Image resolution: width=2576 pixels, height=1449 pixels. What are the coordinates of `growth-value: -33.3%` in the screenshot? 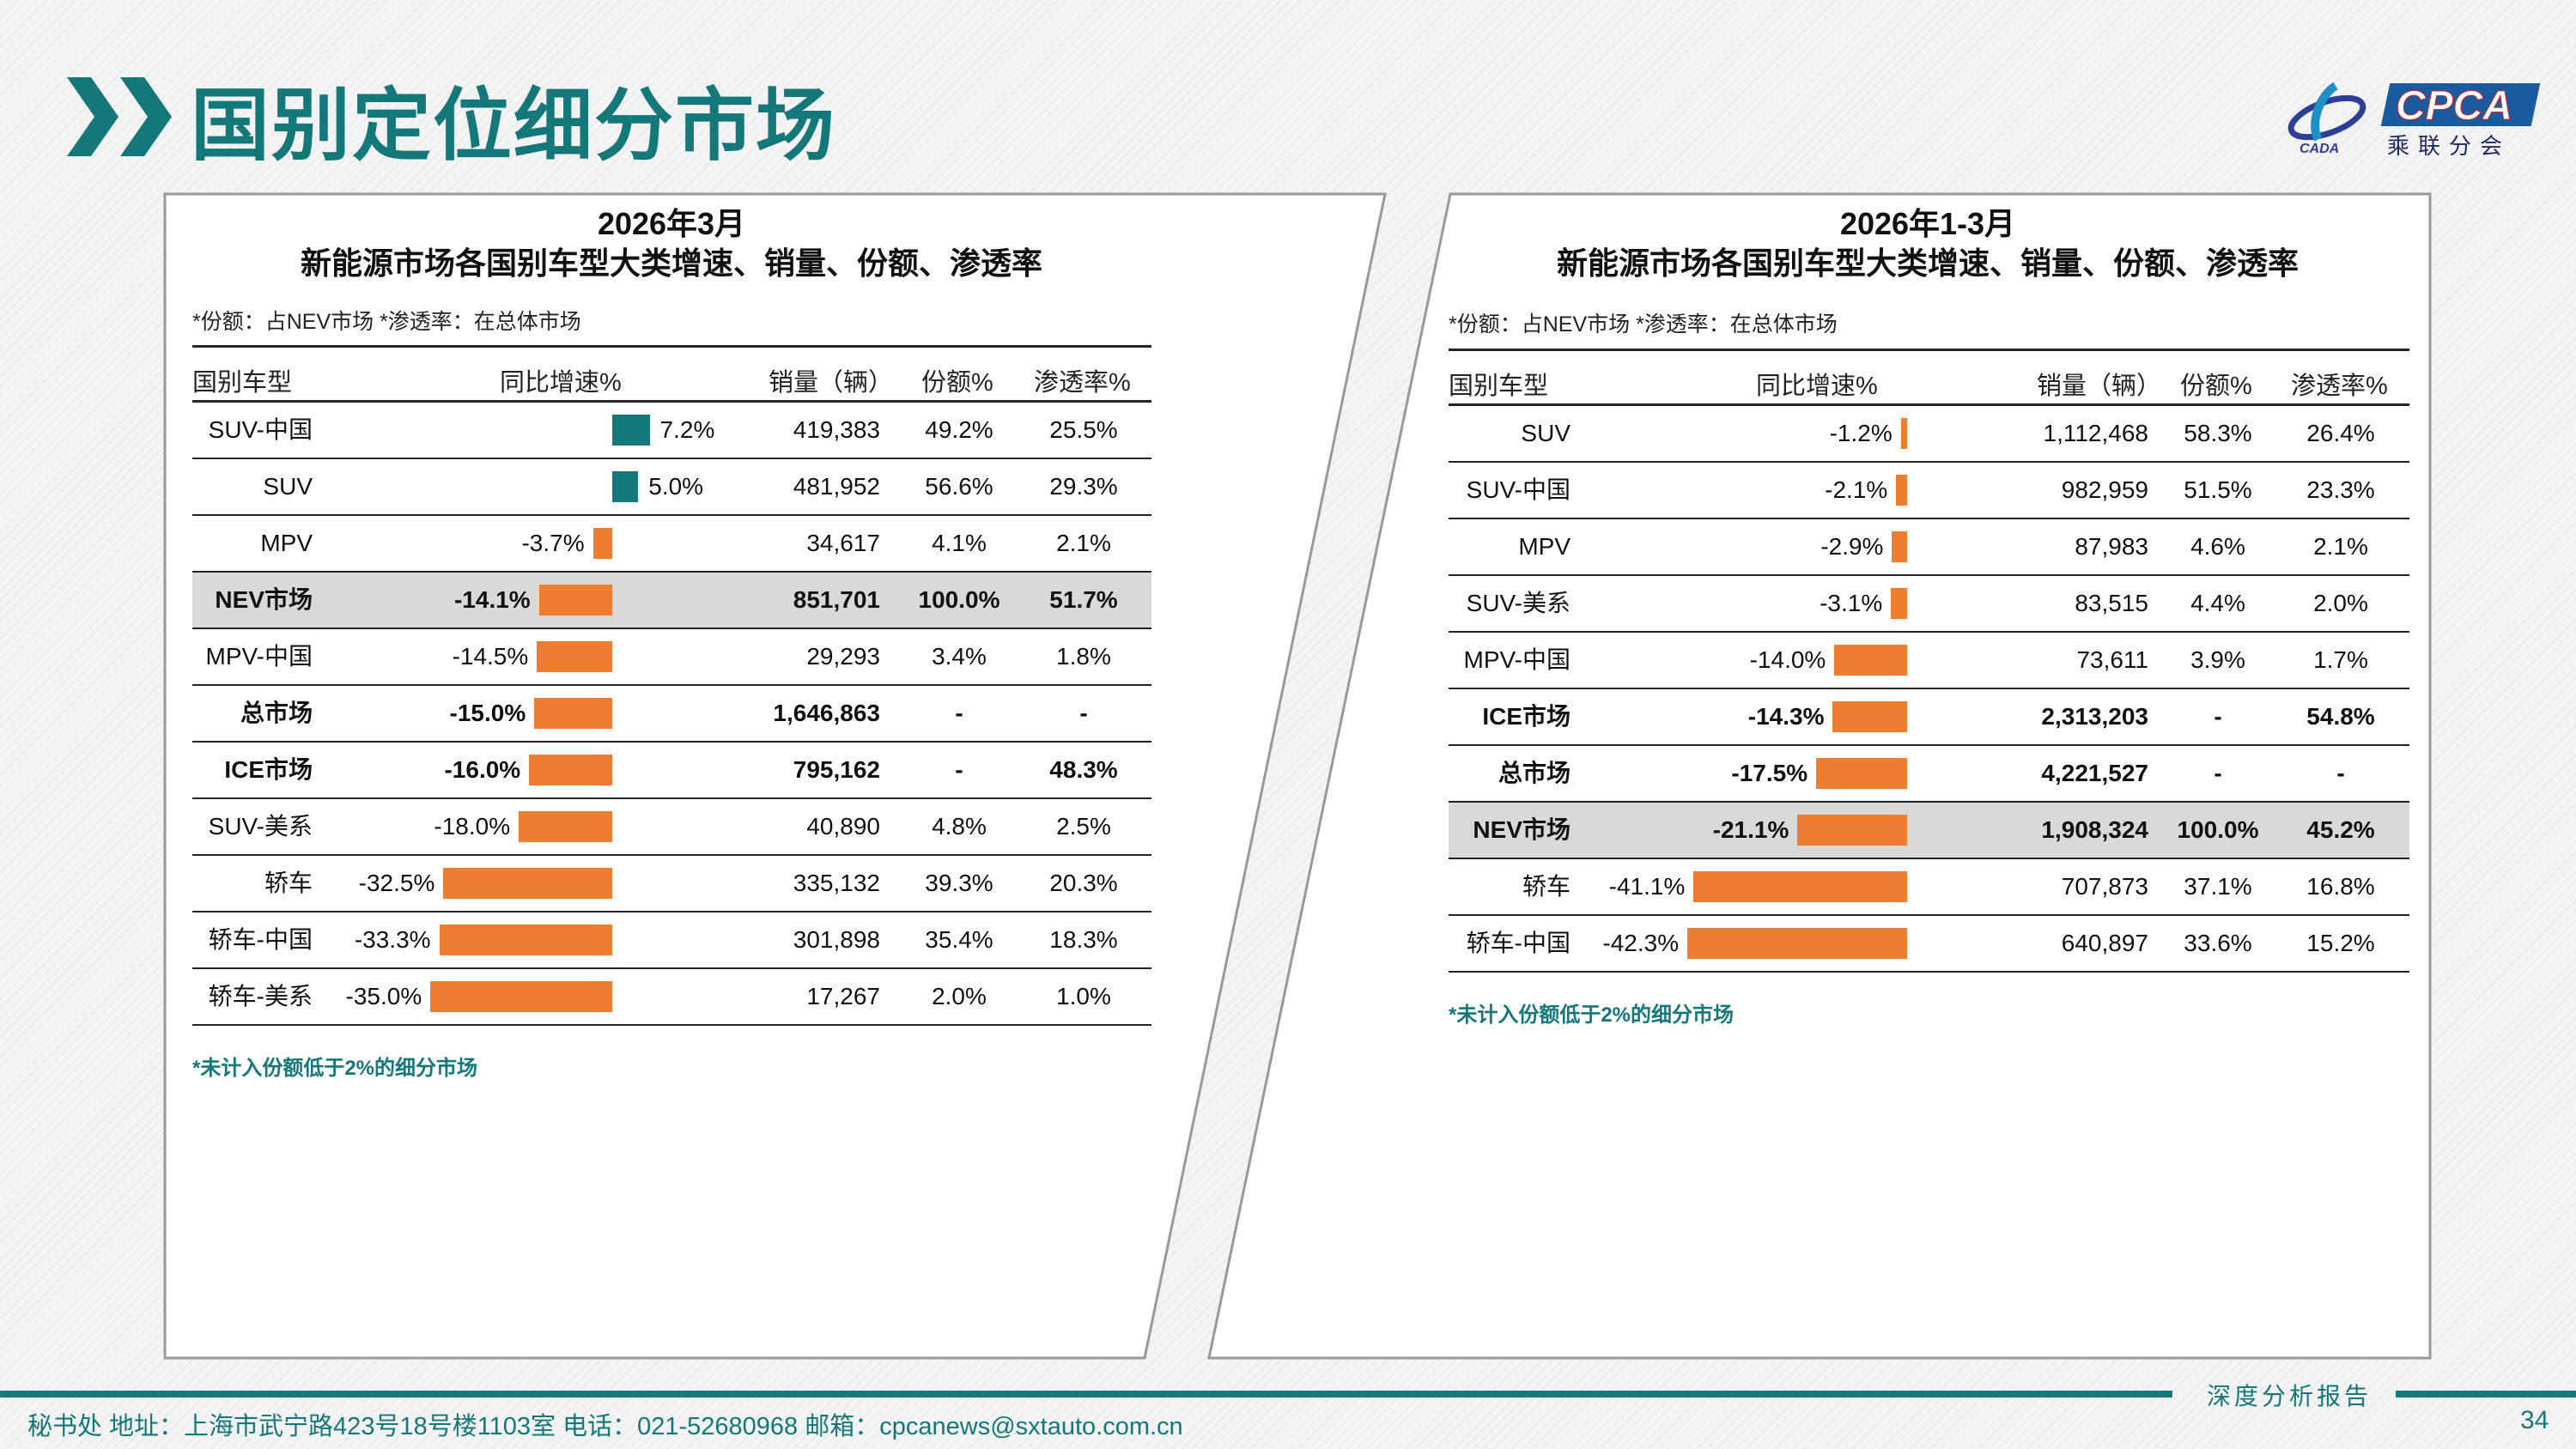 It's located at (392, 939).